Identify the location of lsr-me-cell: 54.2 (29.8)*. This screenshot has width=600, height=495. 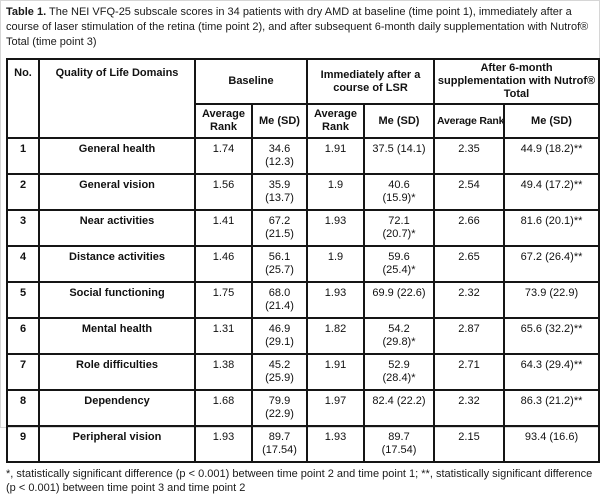
(399, 336).